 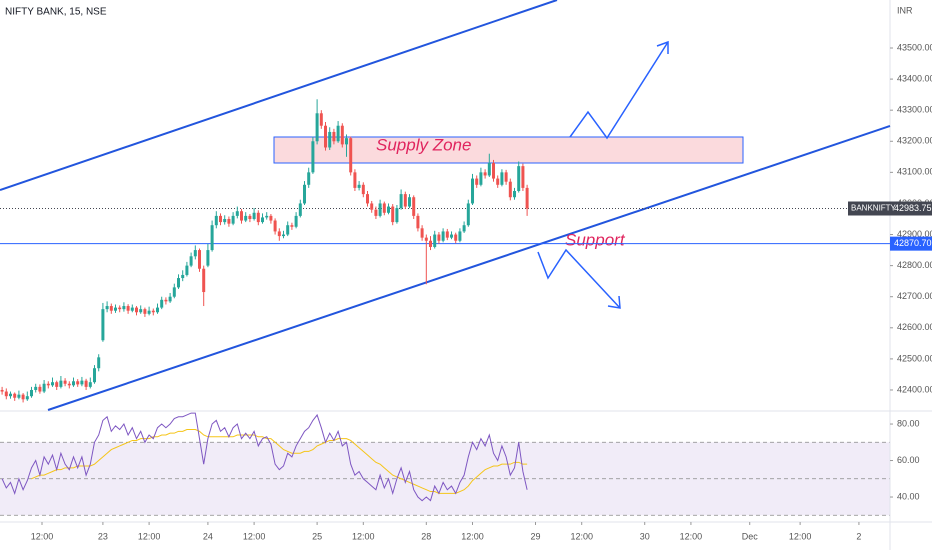 What do you see at coordinates (914, 327) in the screenshot?
I see `y-tick-label: 42600.00` at bounding box center [914, 327].